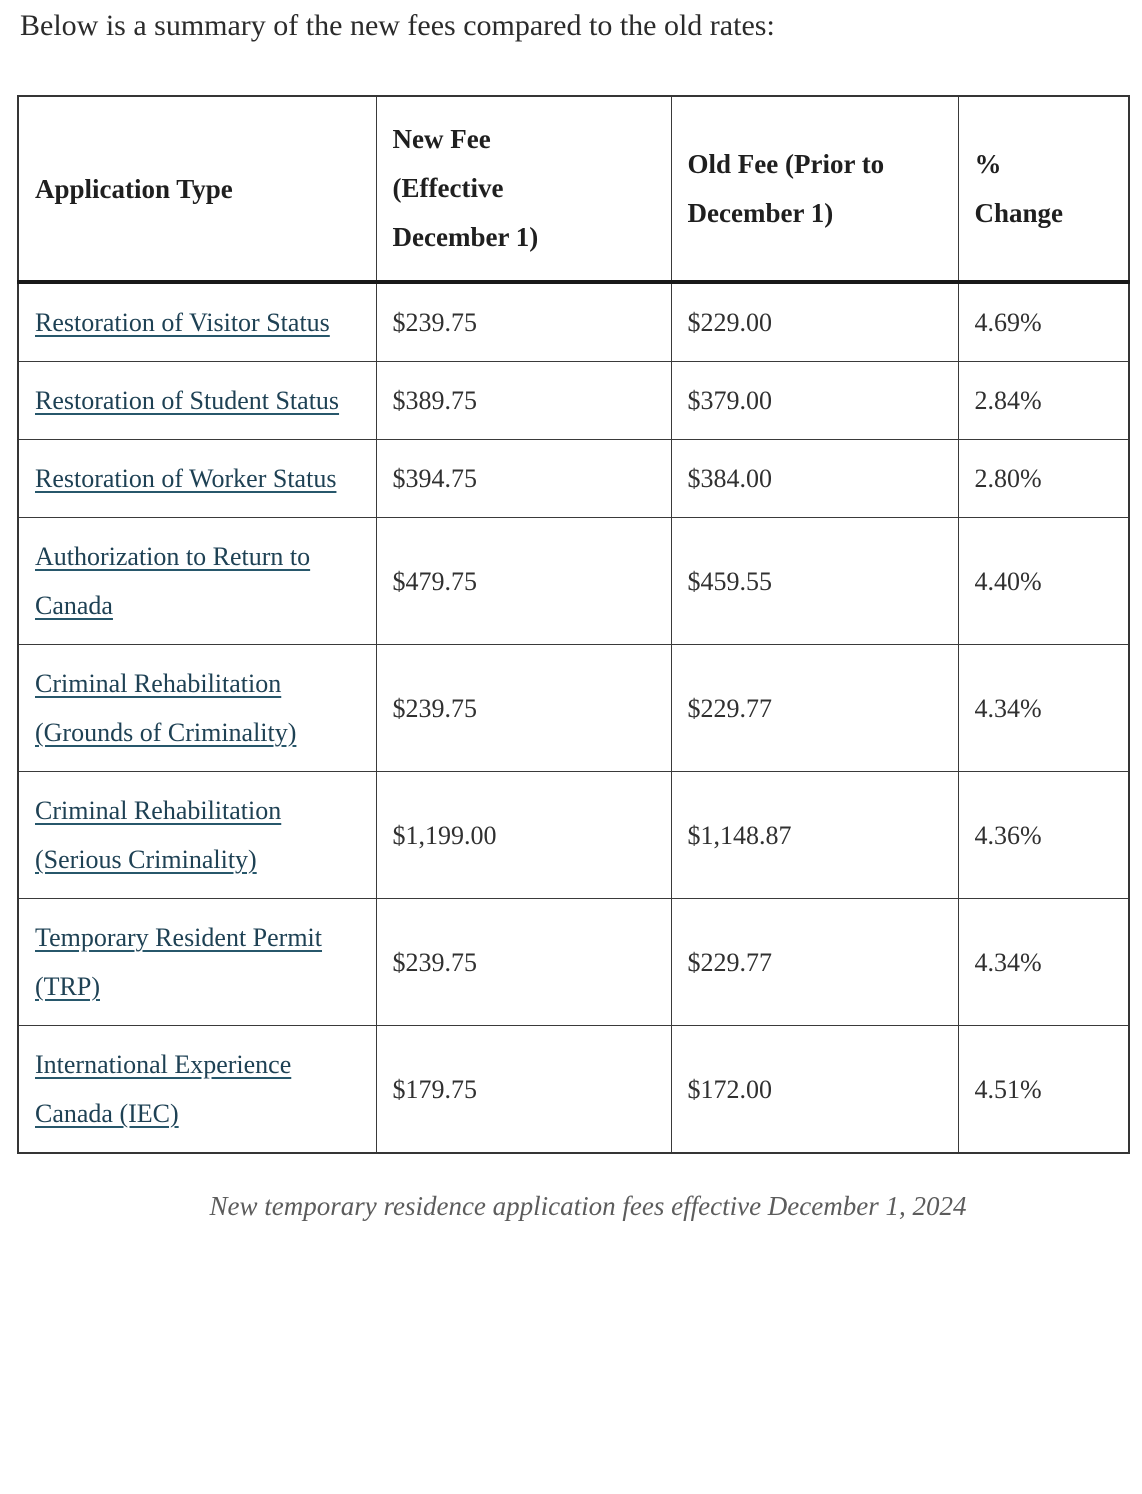 The height and width of the screenshot is (1494, 1142). What do you see at coordinates (814, 321) in the screenshot?
I see `old-fee-cell: $229.00` at bounding box center [814, 321].